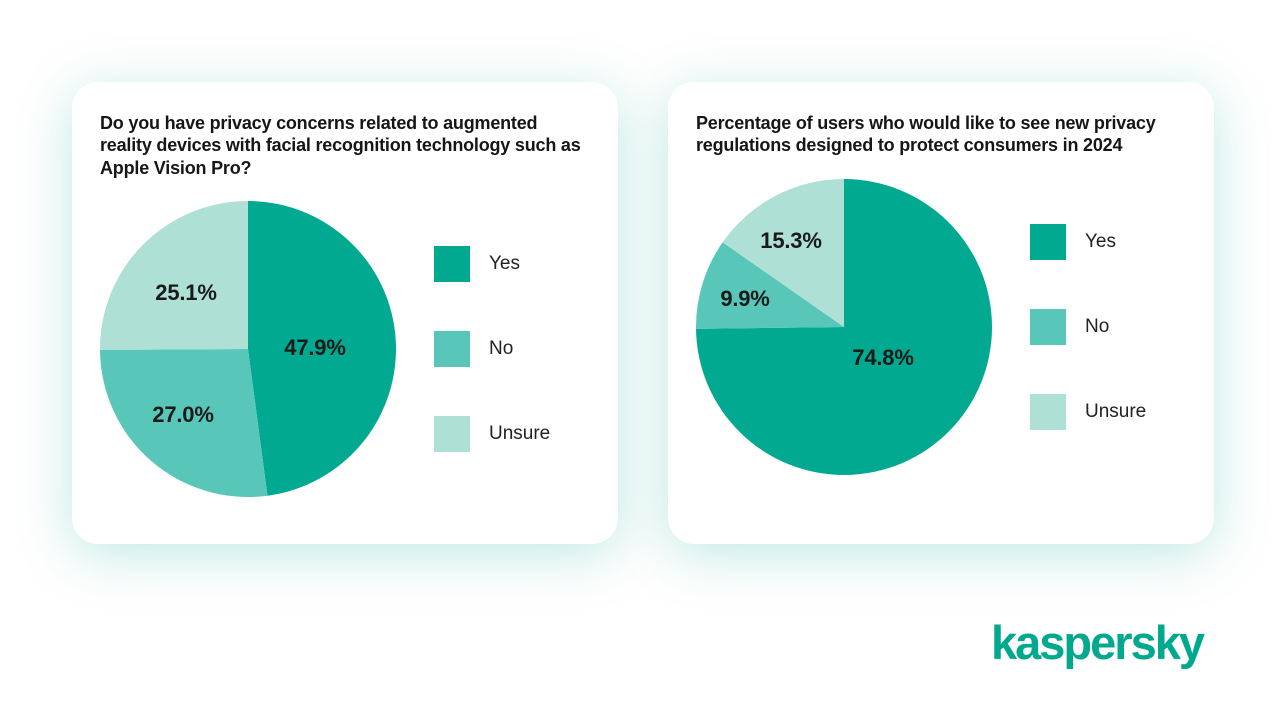 The width and height of the screenshot is (1280, 720). Describe the element at coordinates (186, 292) in the screenshot. I see `pie-slice-label-unsure: 25.1%` at that location.